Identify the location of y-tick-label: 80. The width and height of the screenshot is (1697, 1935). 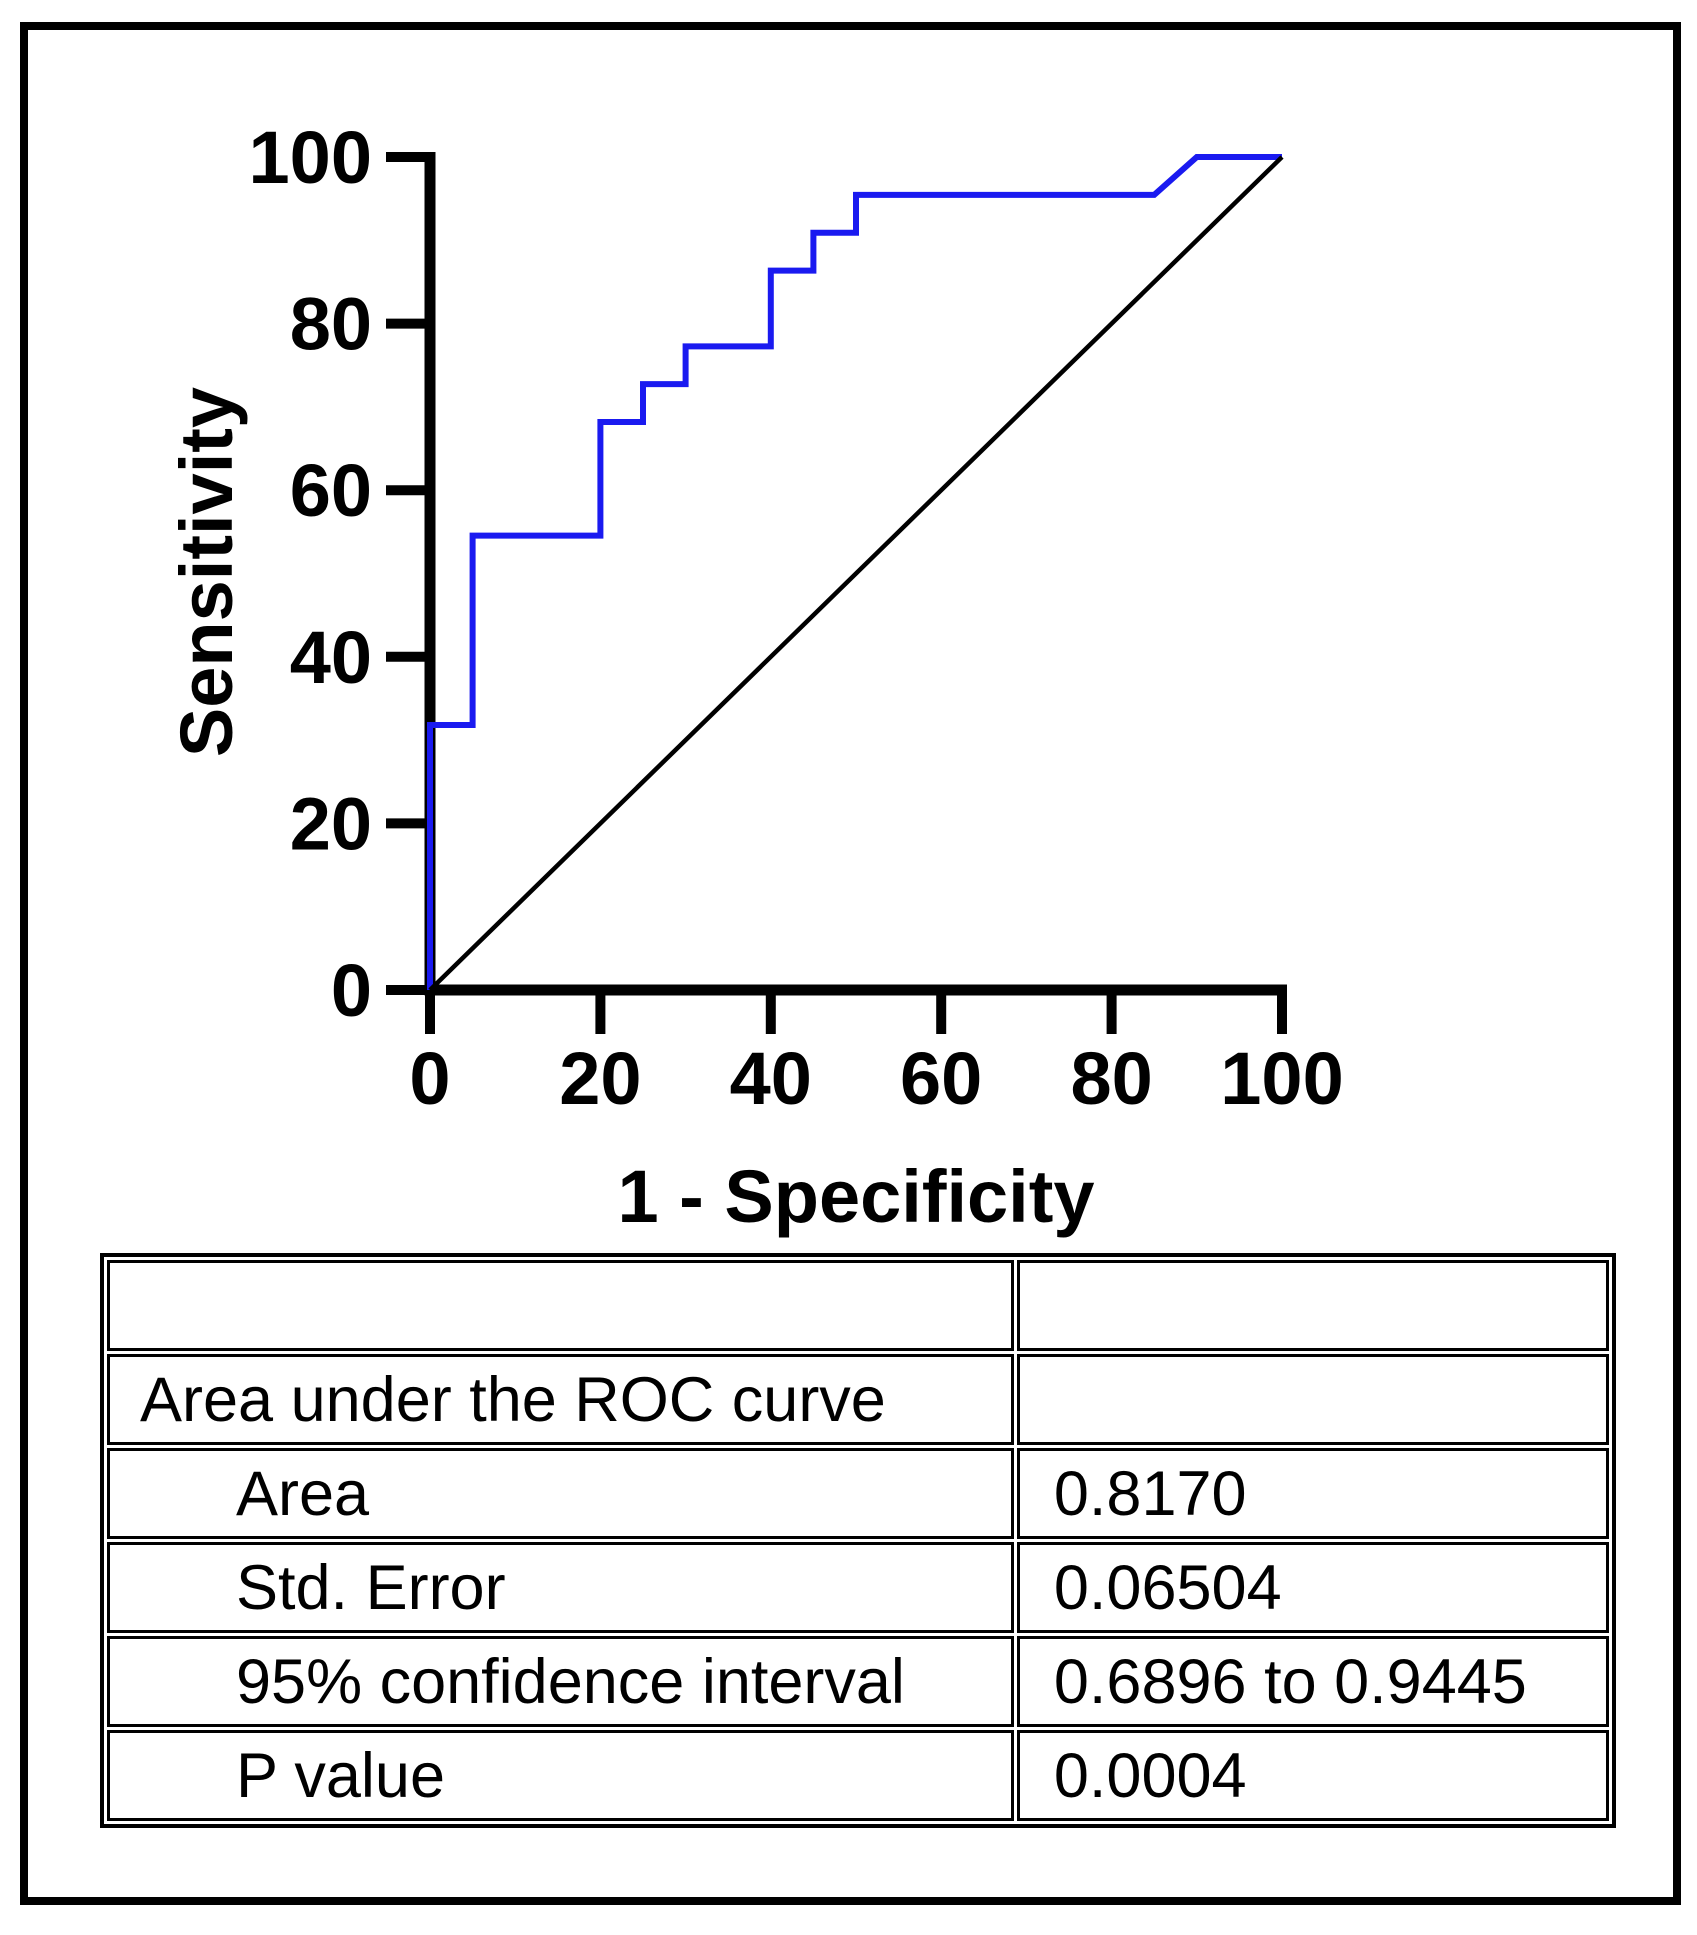
(331, 324).